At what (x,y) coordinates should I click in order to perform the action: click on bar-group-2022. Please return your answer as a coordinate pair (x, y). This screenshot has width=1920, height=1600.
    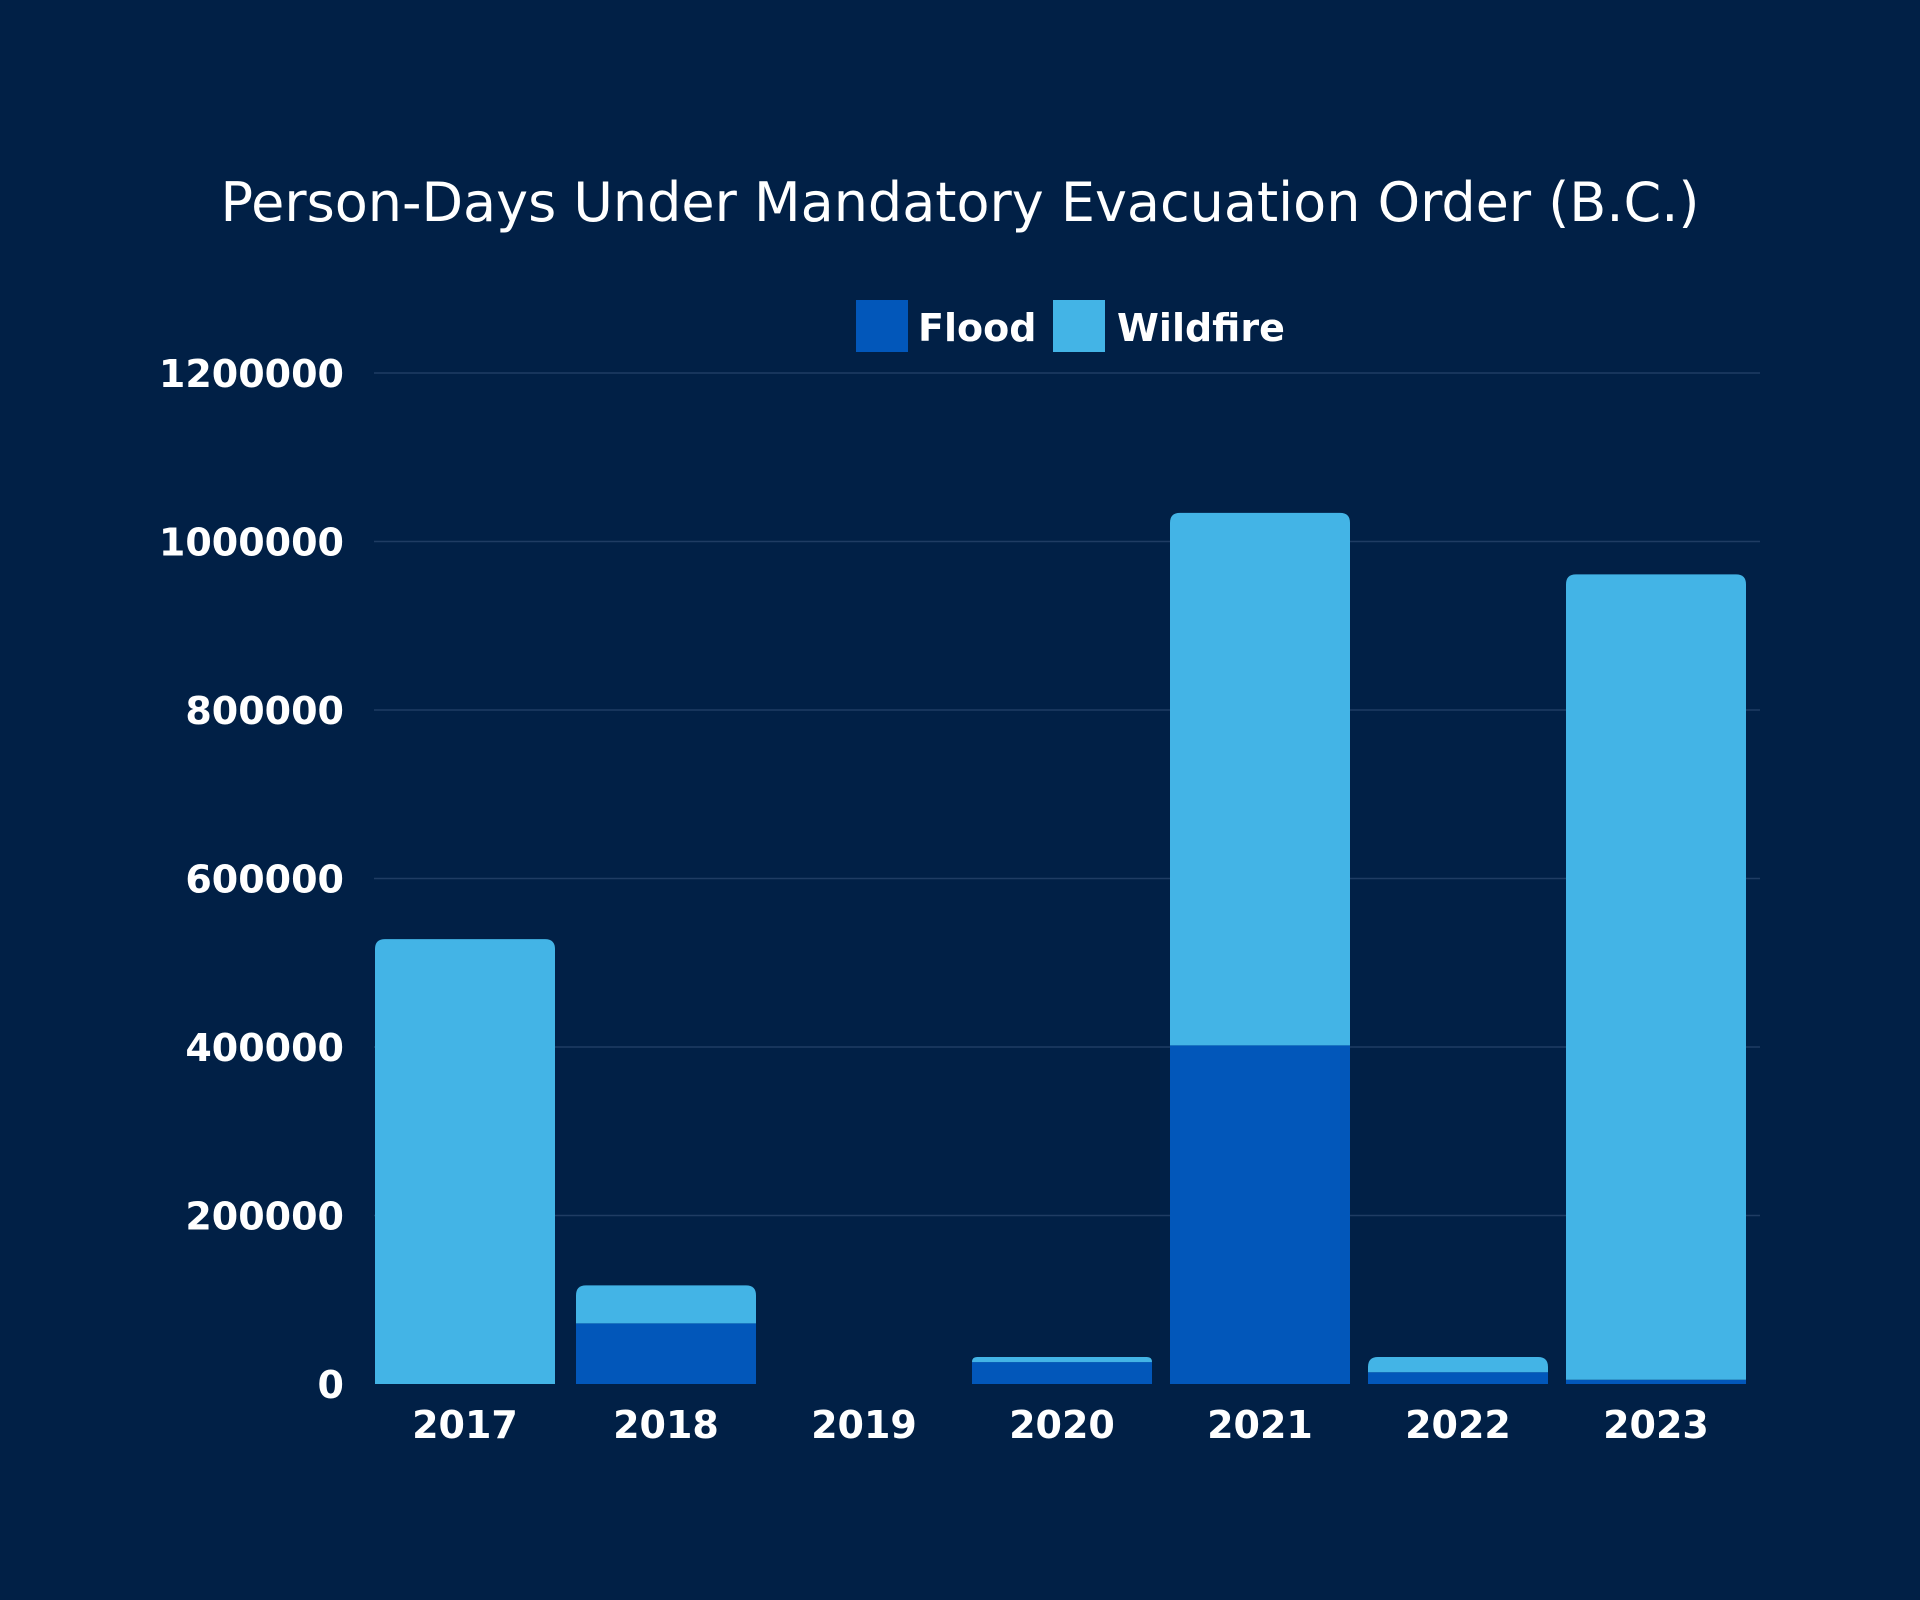
    Looking at the image, I should click on (1458, 1370).